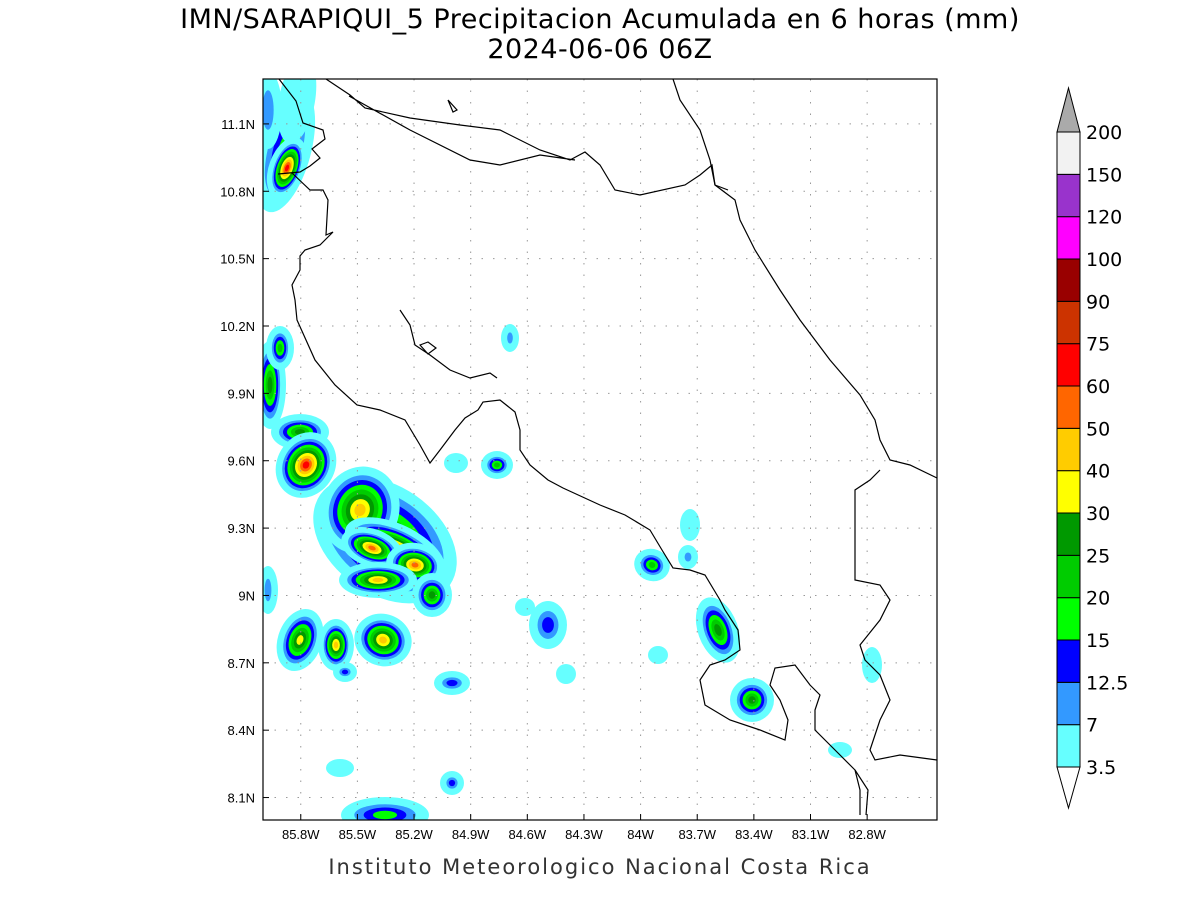 This screenshot has height=900, width=1200. Describe the element at coordinates (246, 595) in the screenshot. I see `lat-tick-label: 9N` at that location.